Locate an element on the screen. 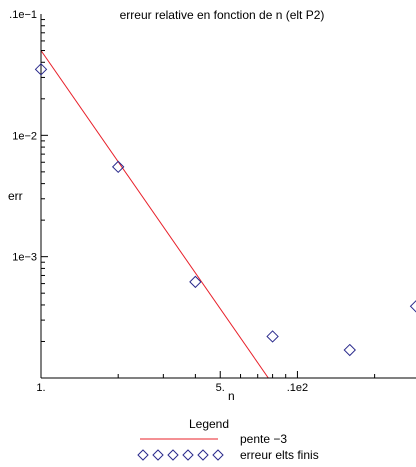 Image resolution: width=416 pixels, height=467 pixels. x-tick-label: .1e2 is located at coordinates (297, 388).